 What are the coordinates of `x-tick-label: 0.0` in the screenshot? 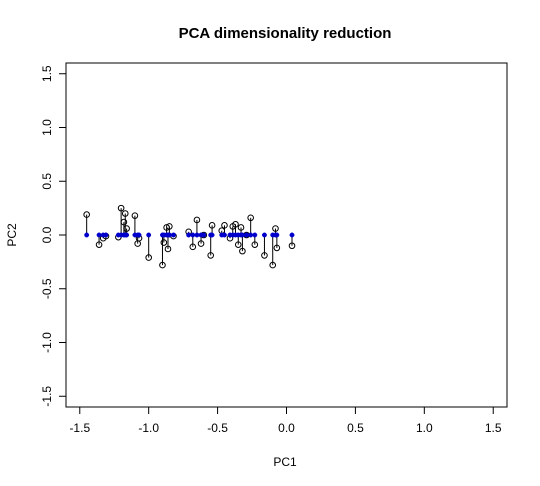 It's located at (286, 428).